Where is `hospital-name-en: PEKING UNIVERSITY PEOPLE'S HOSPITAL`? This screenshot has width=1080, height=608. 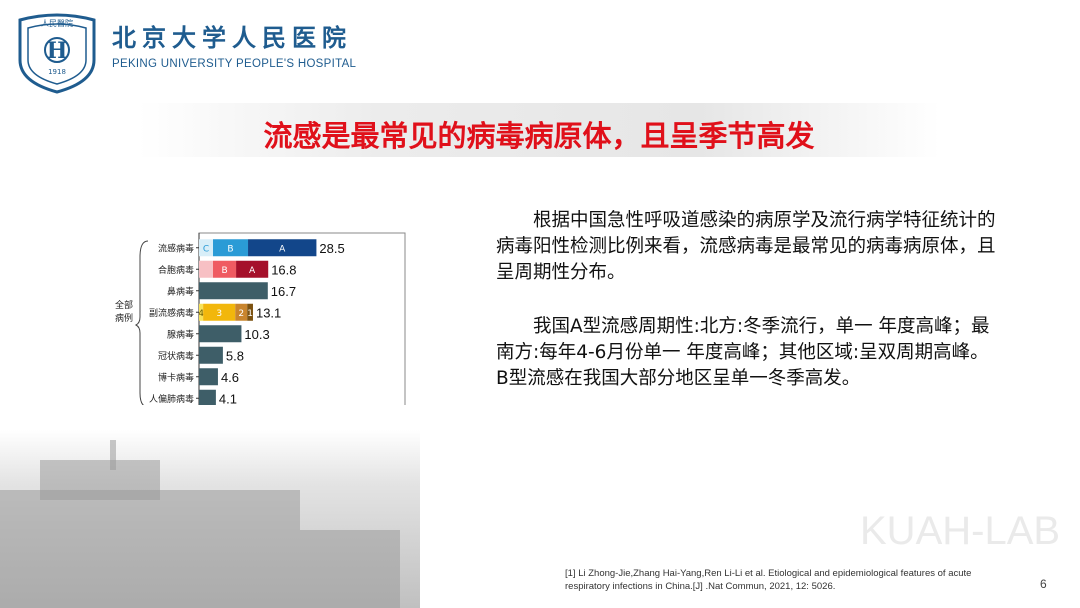 hospital-name-en: PEKING UNIVERSITY PEOPLE'S HOSPITAL is located at coordinates (234, 64).